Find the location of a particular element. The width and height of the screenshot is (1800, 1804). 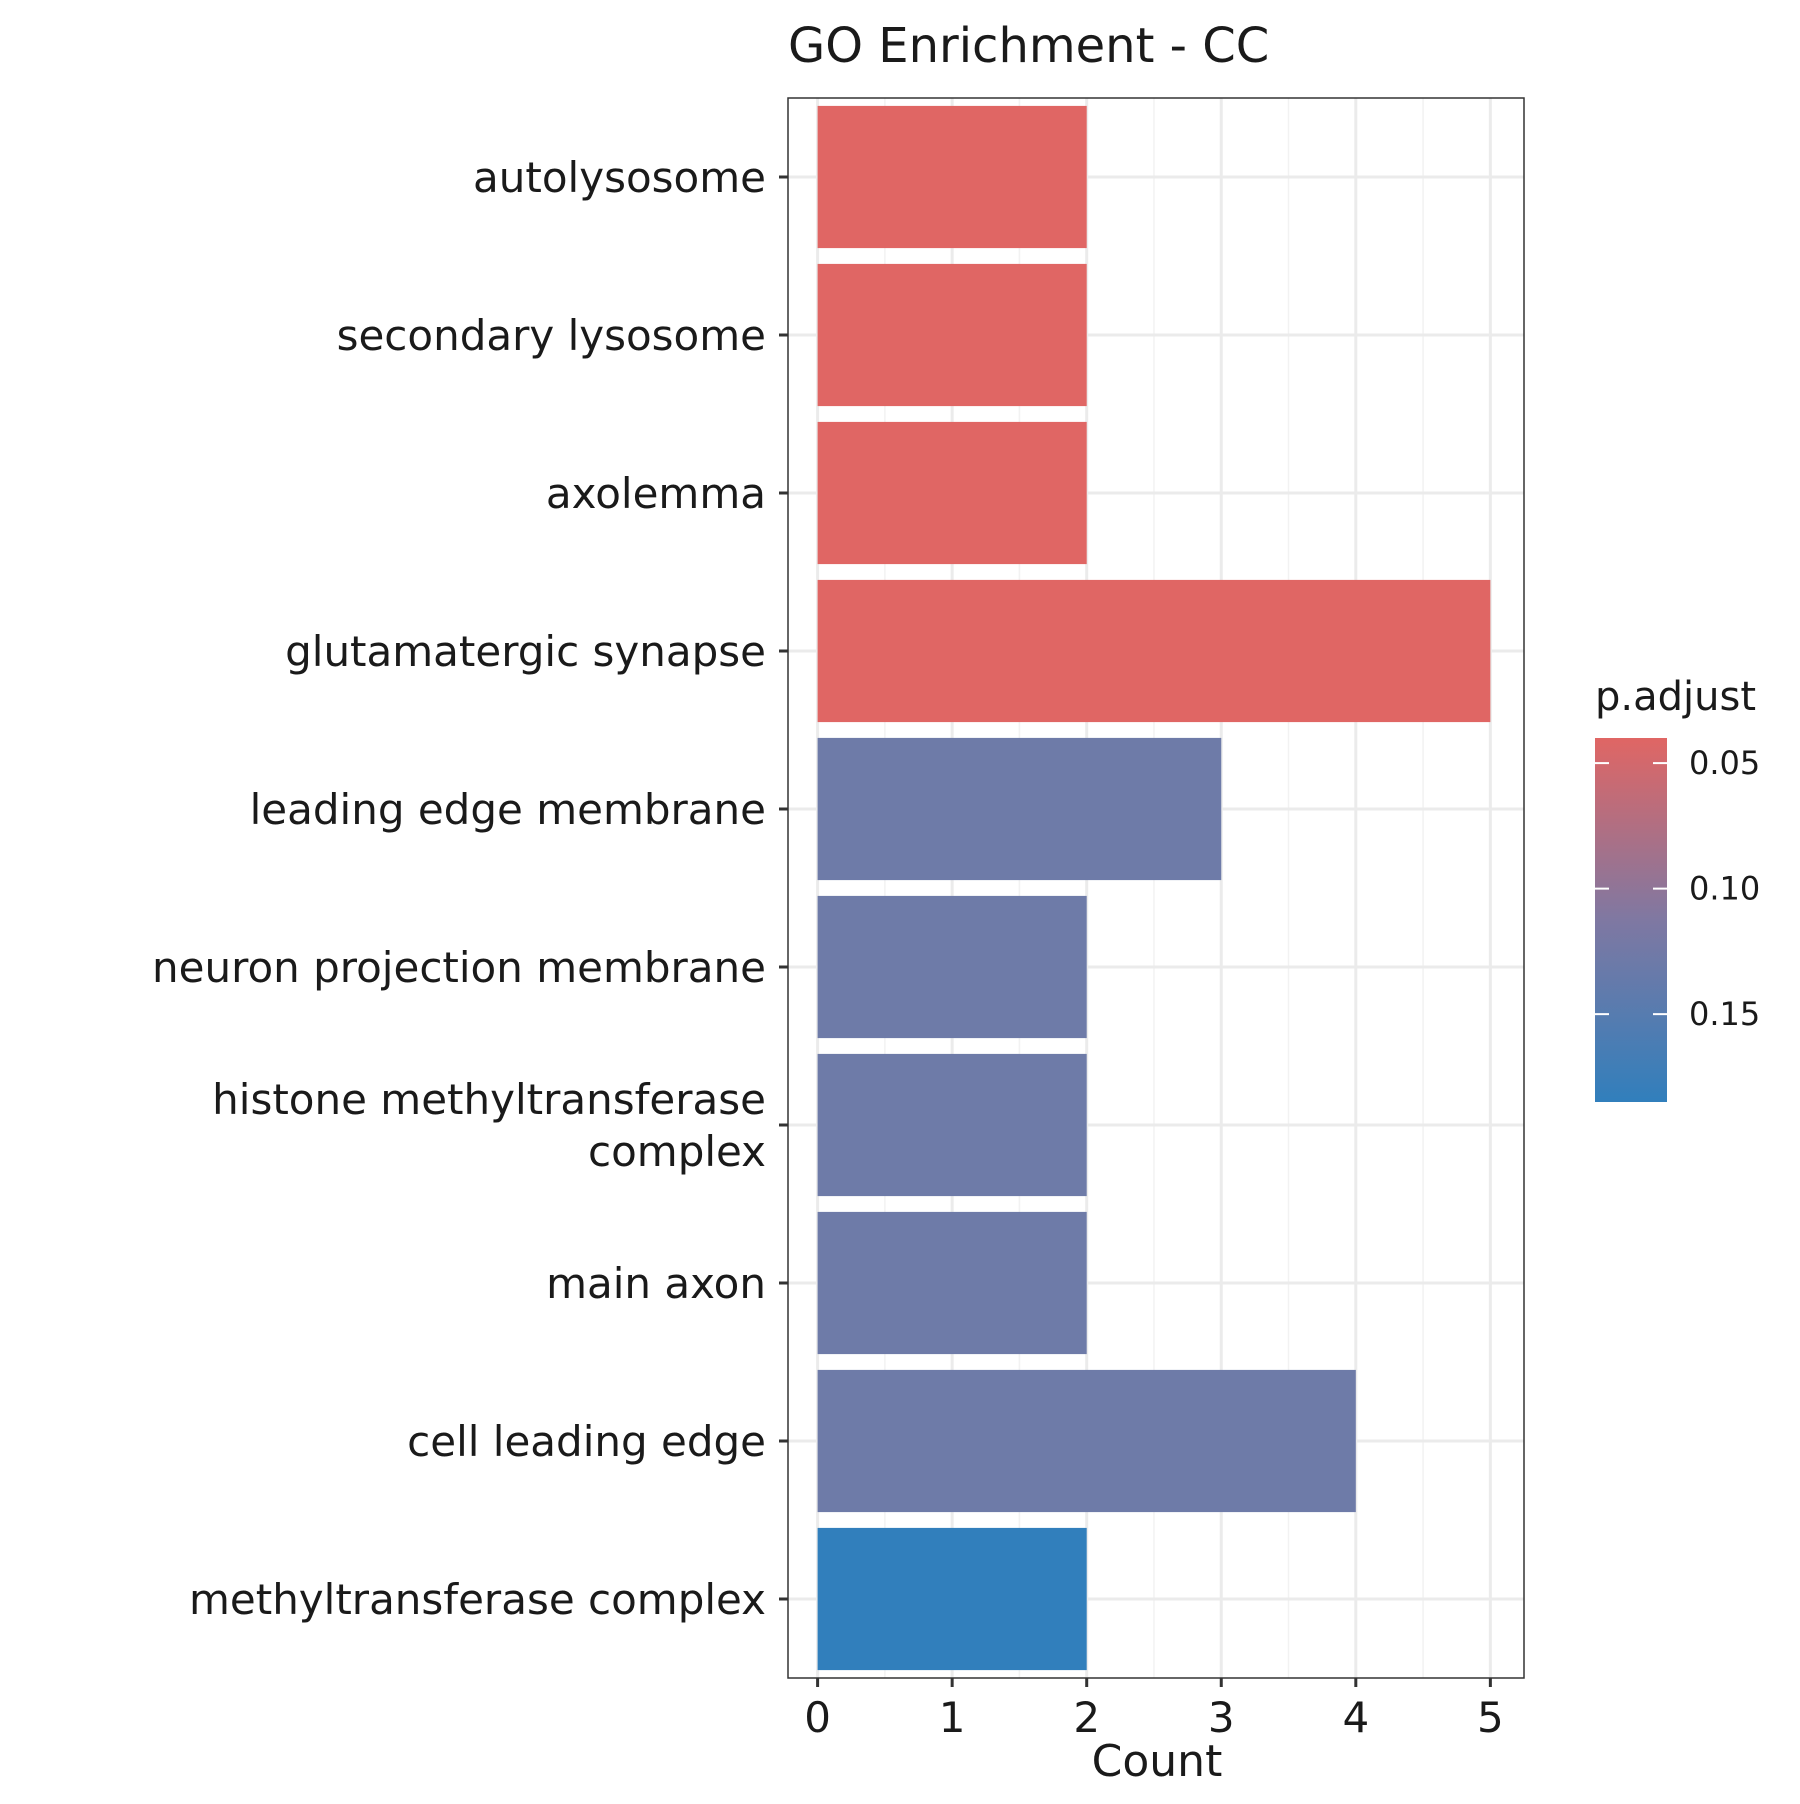

x-axis-tick-label: 3 is located at coordinates (1221, 1717).